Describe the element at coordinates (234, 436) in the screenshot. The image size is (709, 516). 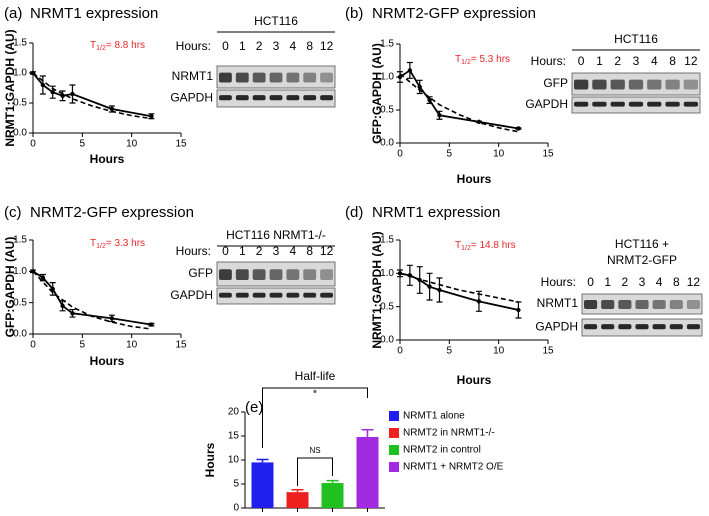
I see `y-tick-label: 15` at that location.